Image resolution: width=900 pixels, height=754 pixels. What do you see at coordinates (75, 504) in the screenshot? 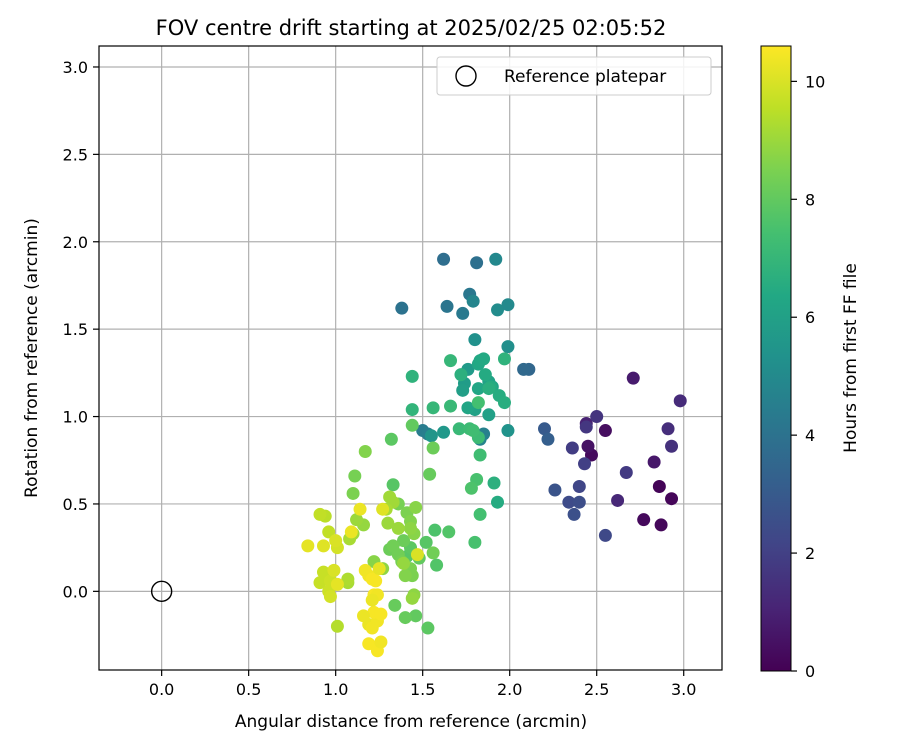
I see `y-tick-label: 0.5` at bounding box center [75, 504].